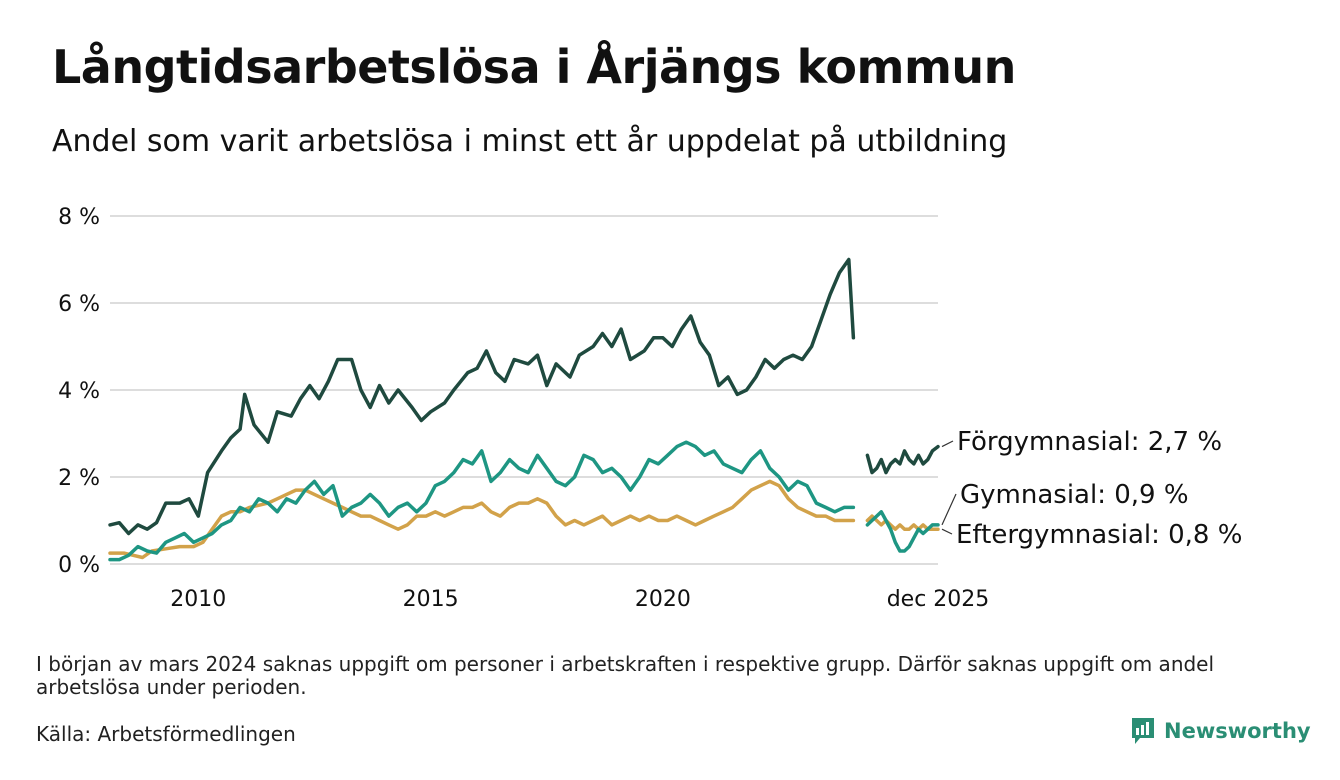  Describe the element at coordinates (166, 734) in the screenshot. I see `source-text: Källa: Arbetsförmedlingen` at that location.